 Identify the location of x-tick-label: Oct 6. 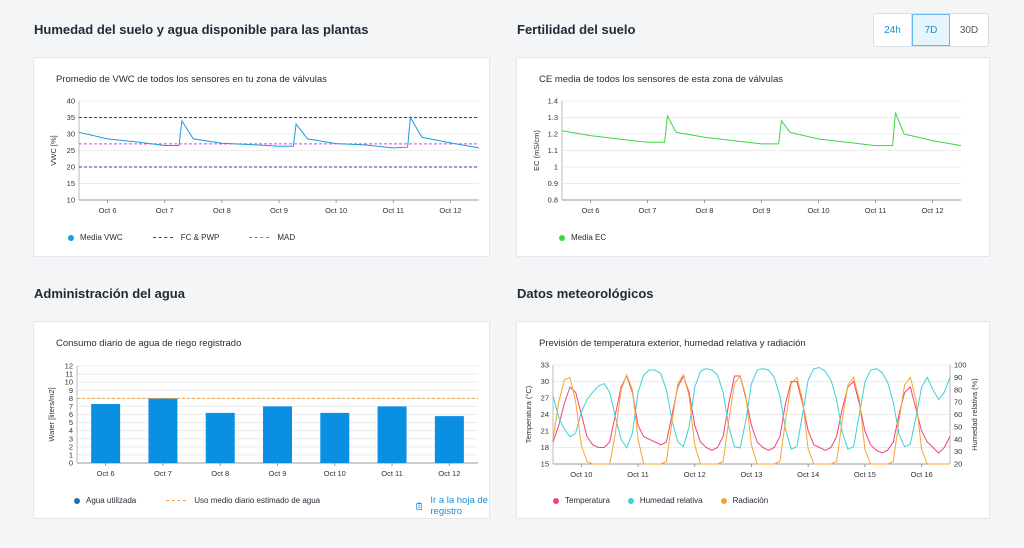
(108, 210).